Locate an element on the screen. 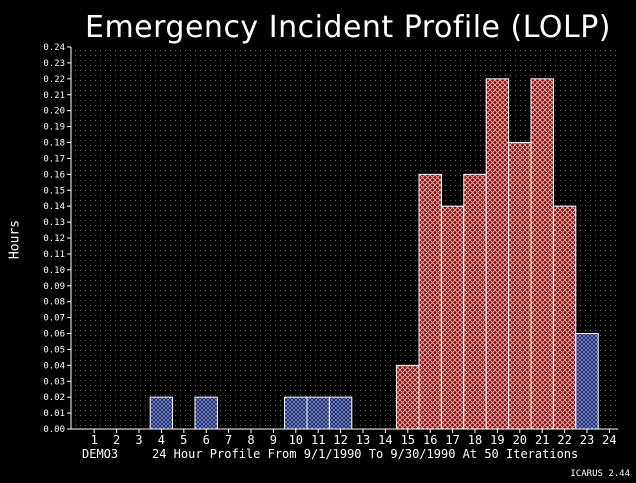 This screenshot has height=483, width=636. x-tick-label: 16 is located at coordinates (430, 440).